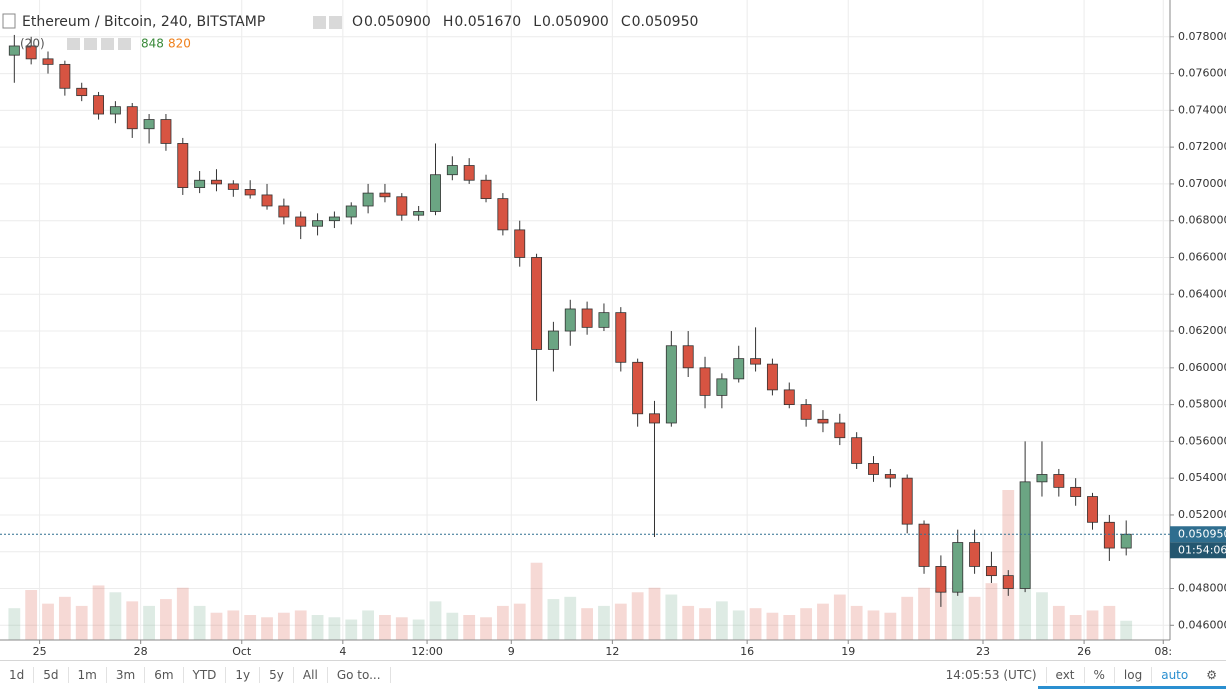 The image size is (1226, 689). Describe the element at coordinates (40, 651) in the screenshot. I see `x-tick-label: 25` at that location.